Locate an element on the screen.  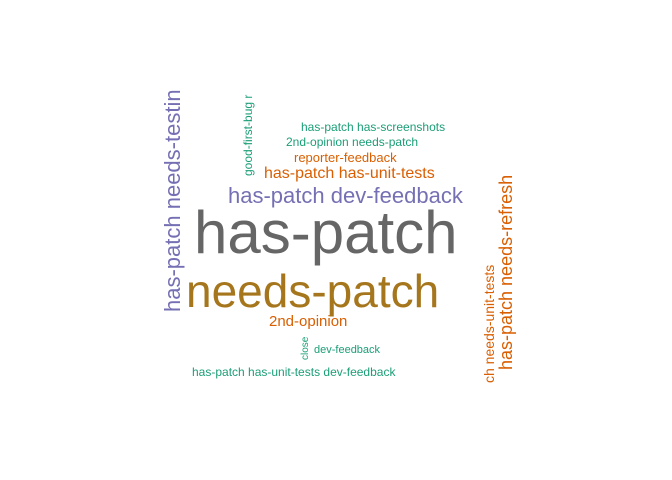
word-dev-feedback: dev-feedback is located at coordinates (347, 350).